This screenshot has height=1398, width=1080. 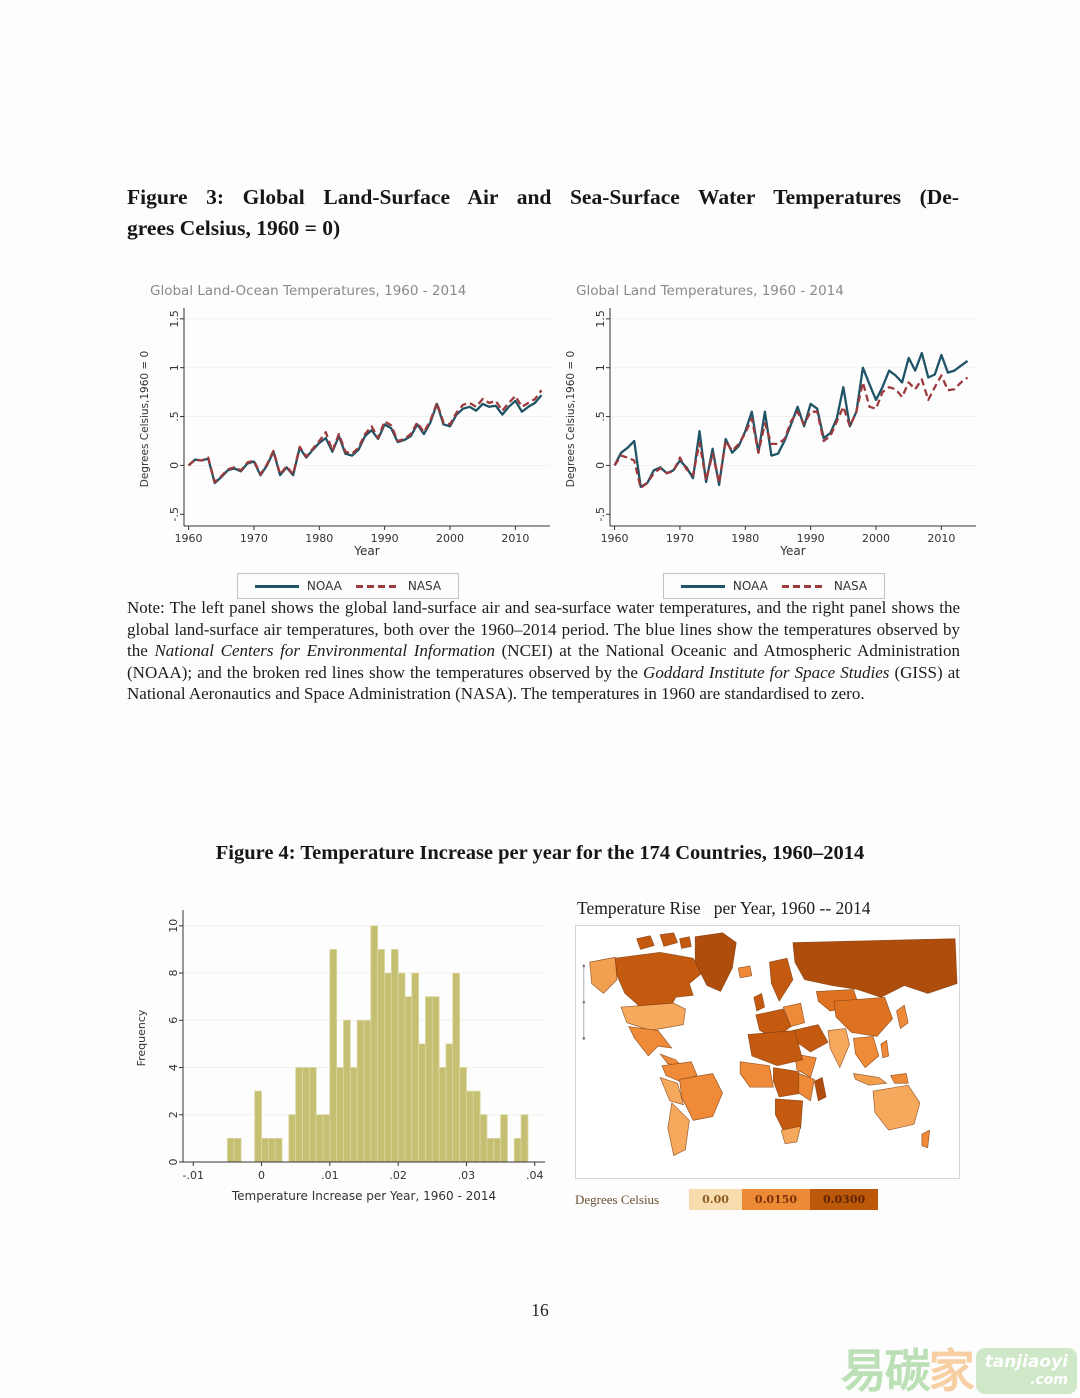 I want to click on map-region-east-europe, so click(x=793, y=1014).